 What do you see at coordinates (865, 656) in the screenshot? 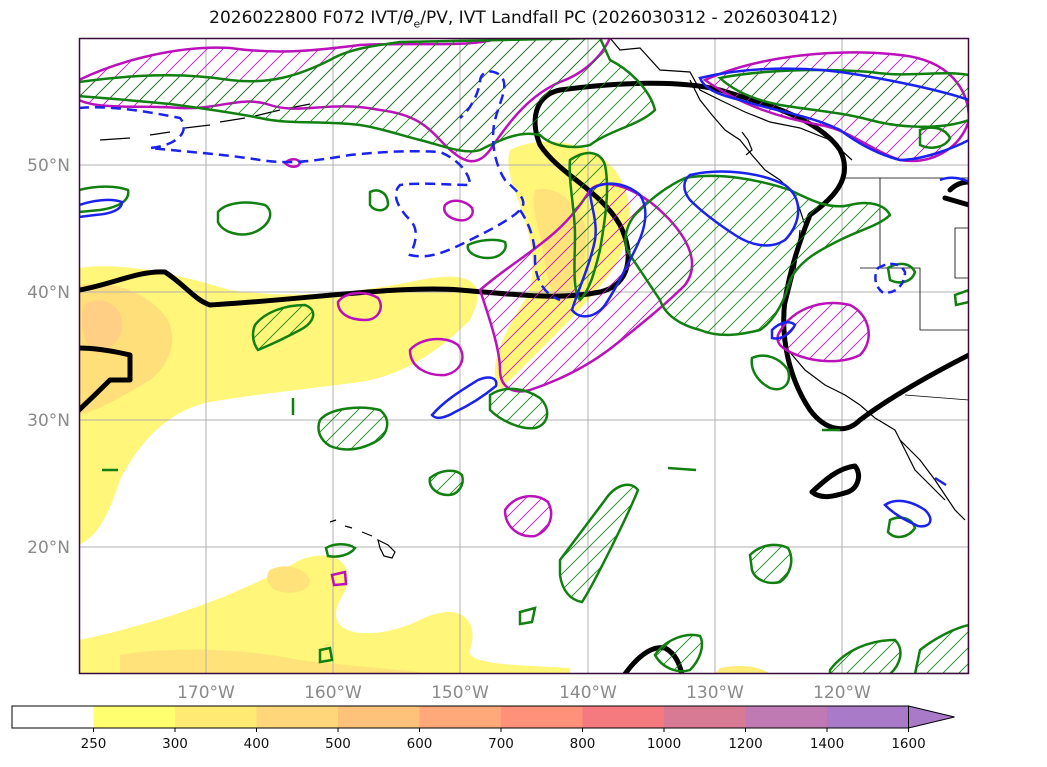
I see `green-se` at bounding box center [865, 656].